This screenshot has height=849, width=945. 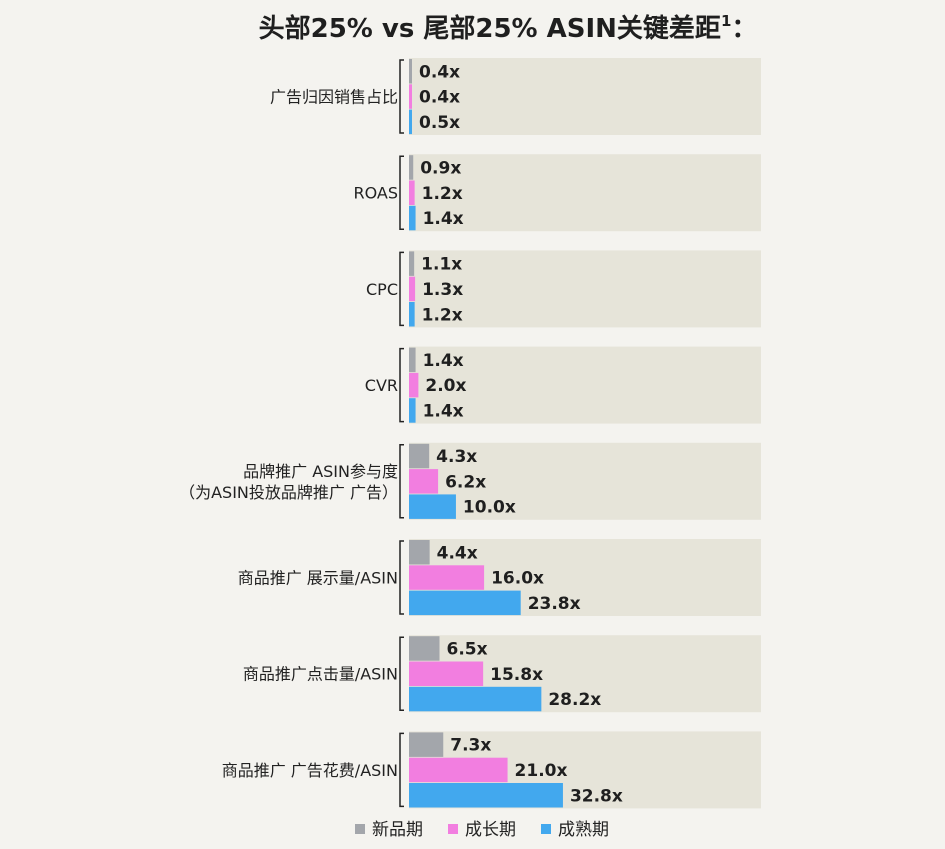 What do you see at coordinates (470, 746) in the screenshot?
I see `data-label: 7.3x` at bounding box center [470, 746].